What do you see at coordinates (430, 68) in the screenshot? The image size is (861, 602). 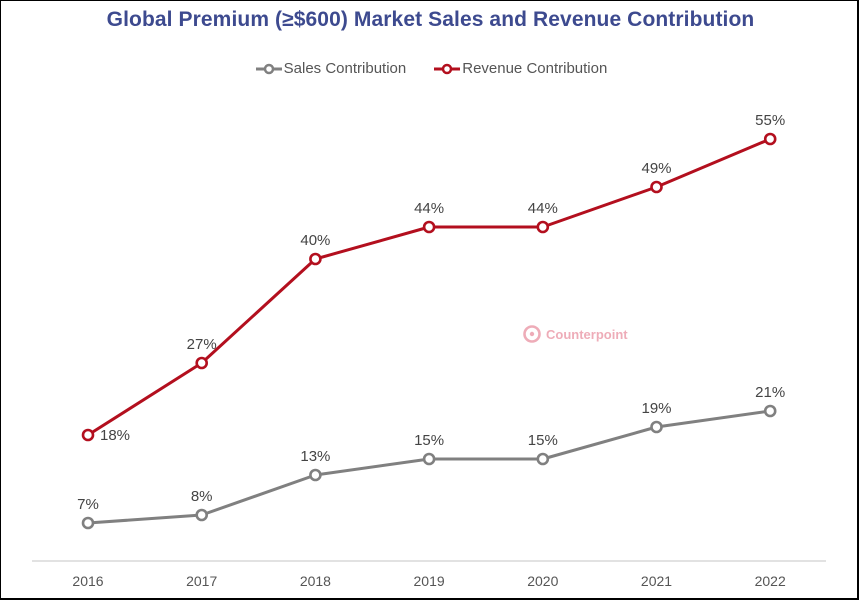 I see `chart-legend: Sales Contribution Revenue Contribution` at bounding box center [430, 68].